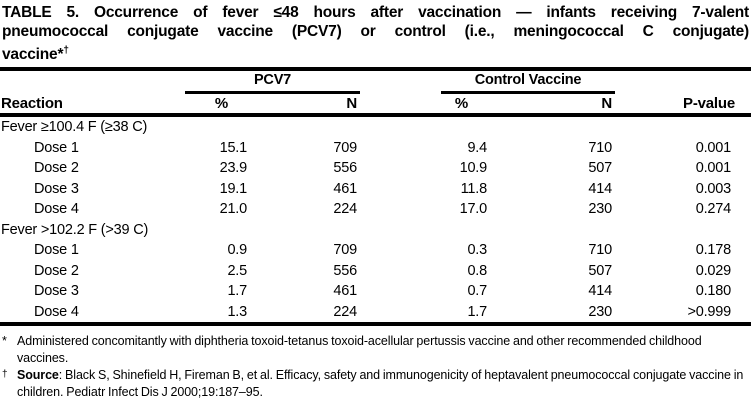  I want to click on table-row: Dose 4 1.3 224 1.7 230 >0.999, so click(375, 313).